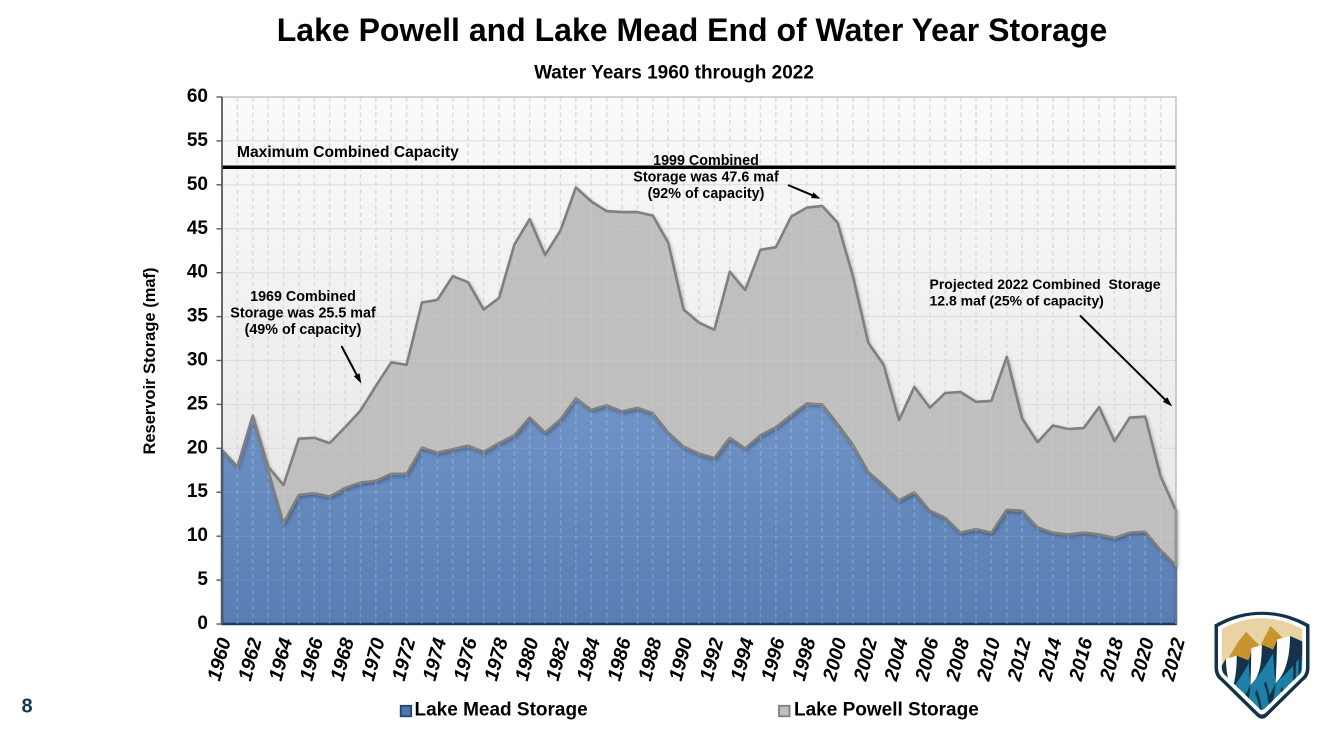  Describe the element at coordinates (706, 194) in the screenshot. I see `svg-text: (92% of capacity)` at that location.